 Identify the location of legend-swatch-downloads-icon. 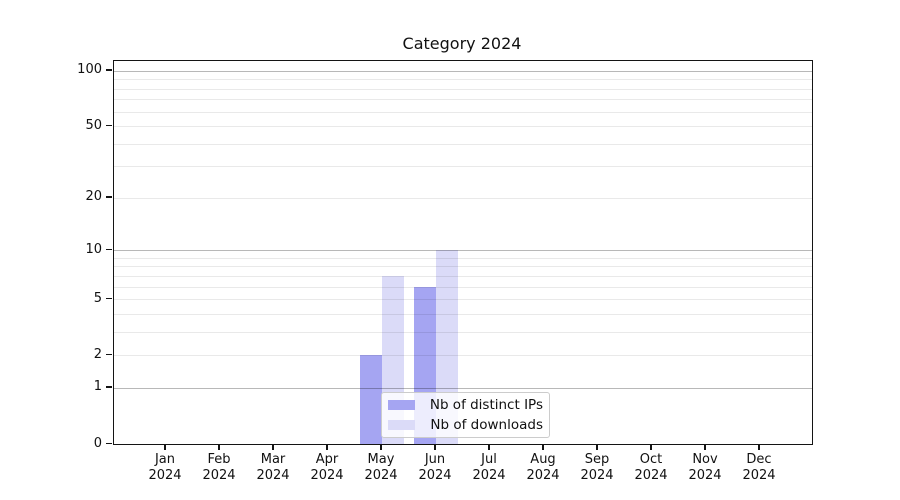
(401, 425).